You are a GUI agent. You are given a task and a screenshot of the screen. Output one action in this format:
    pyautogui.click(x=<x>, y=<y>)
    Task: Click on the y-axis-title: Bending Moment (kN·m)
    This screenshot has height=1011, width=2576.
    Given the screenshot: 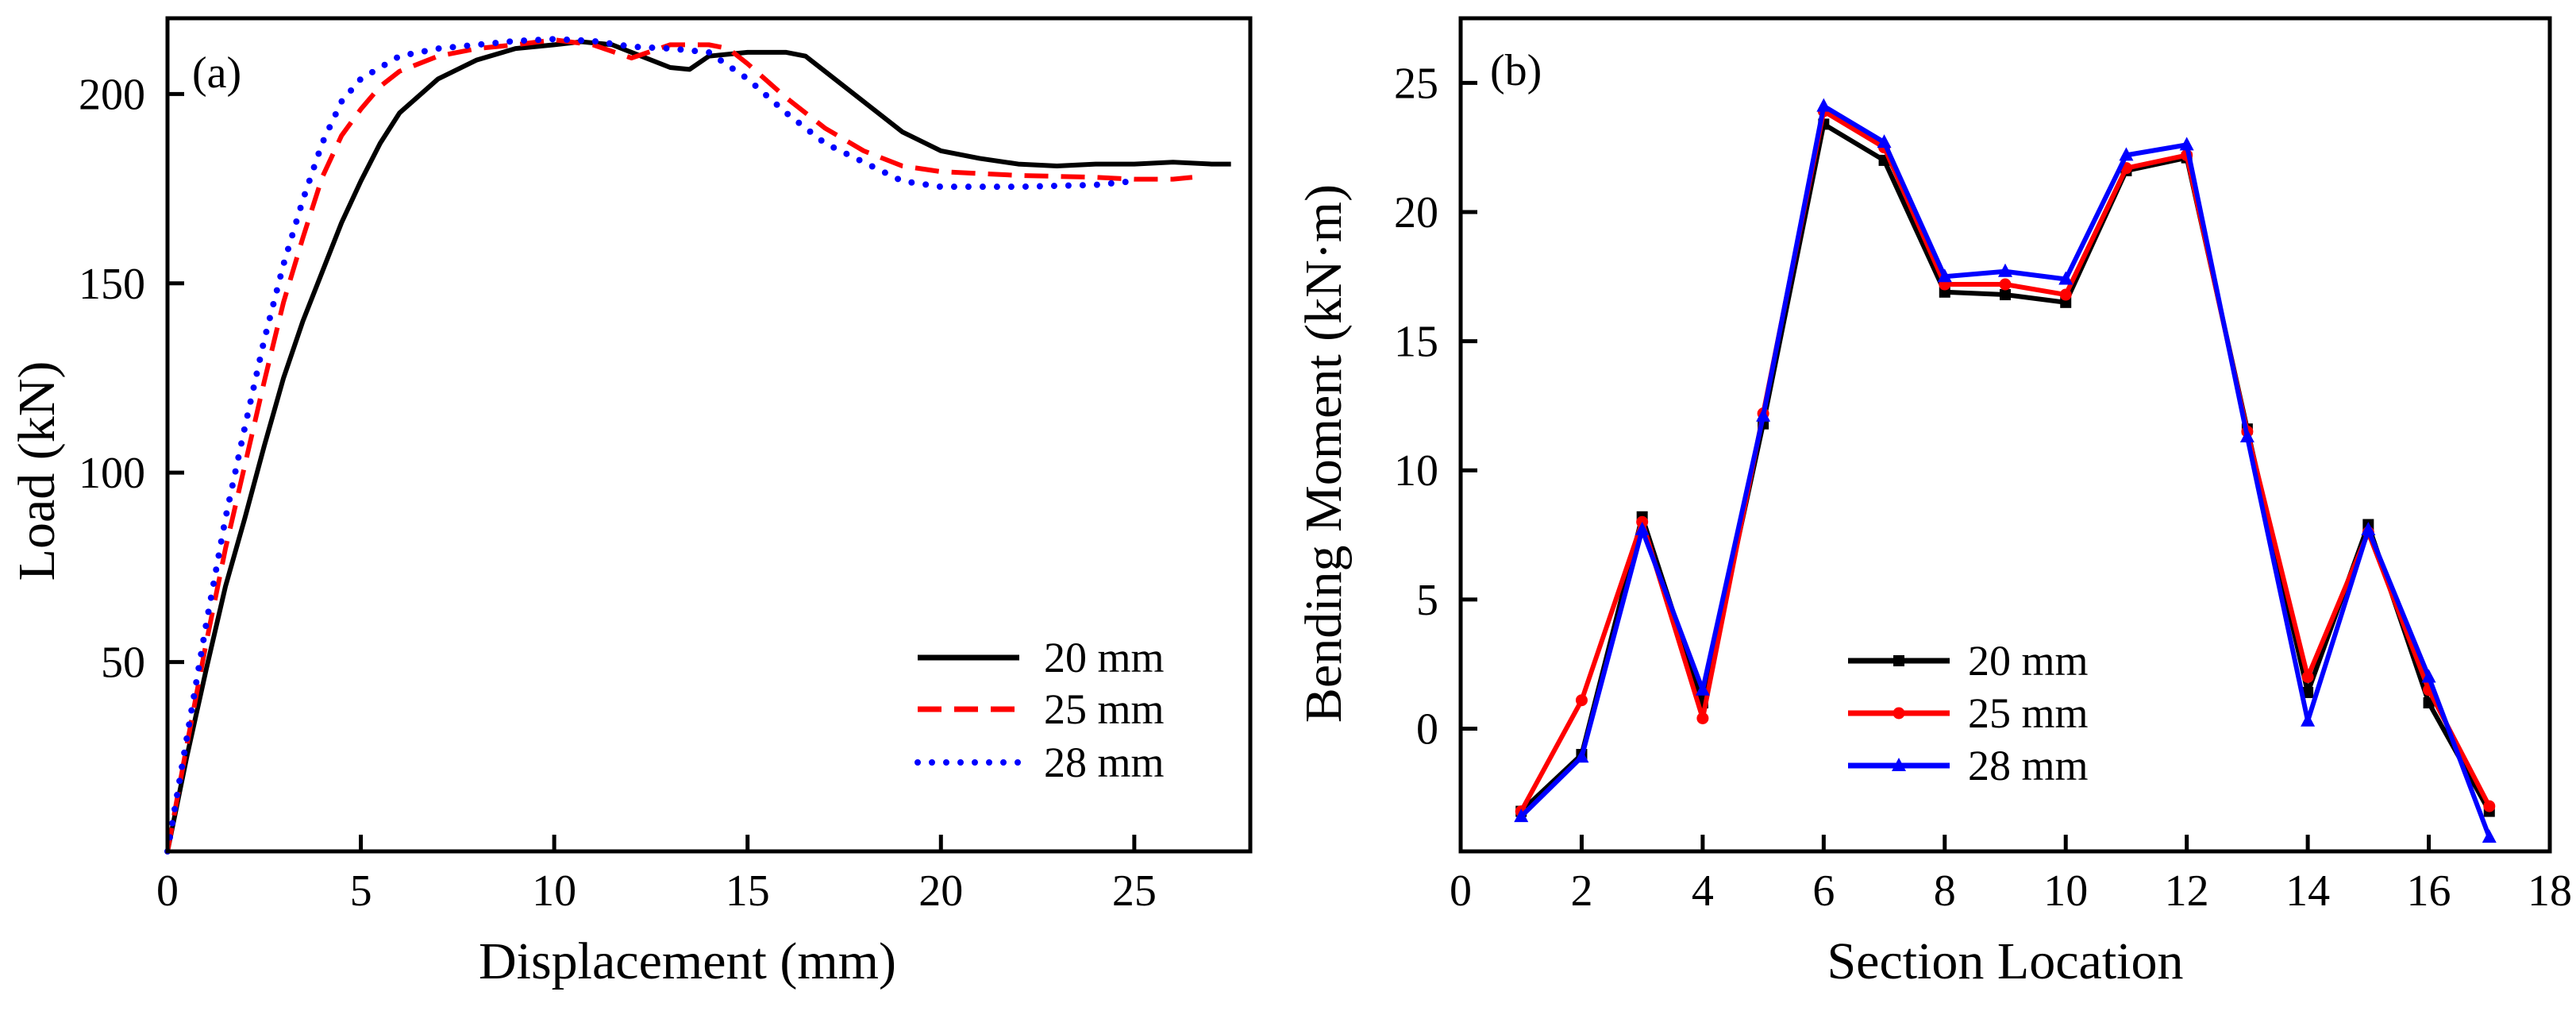 What is the action you would take?
    pyautogui.click(x=1324, y=453)
    